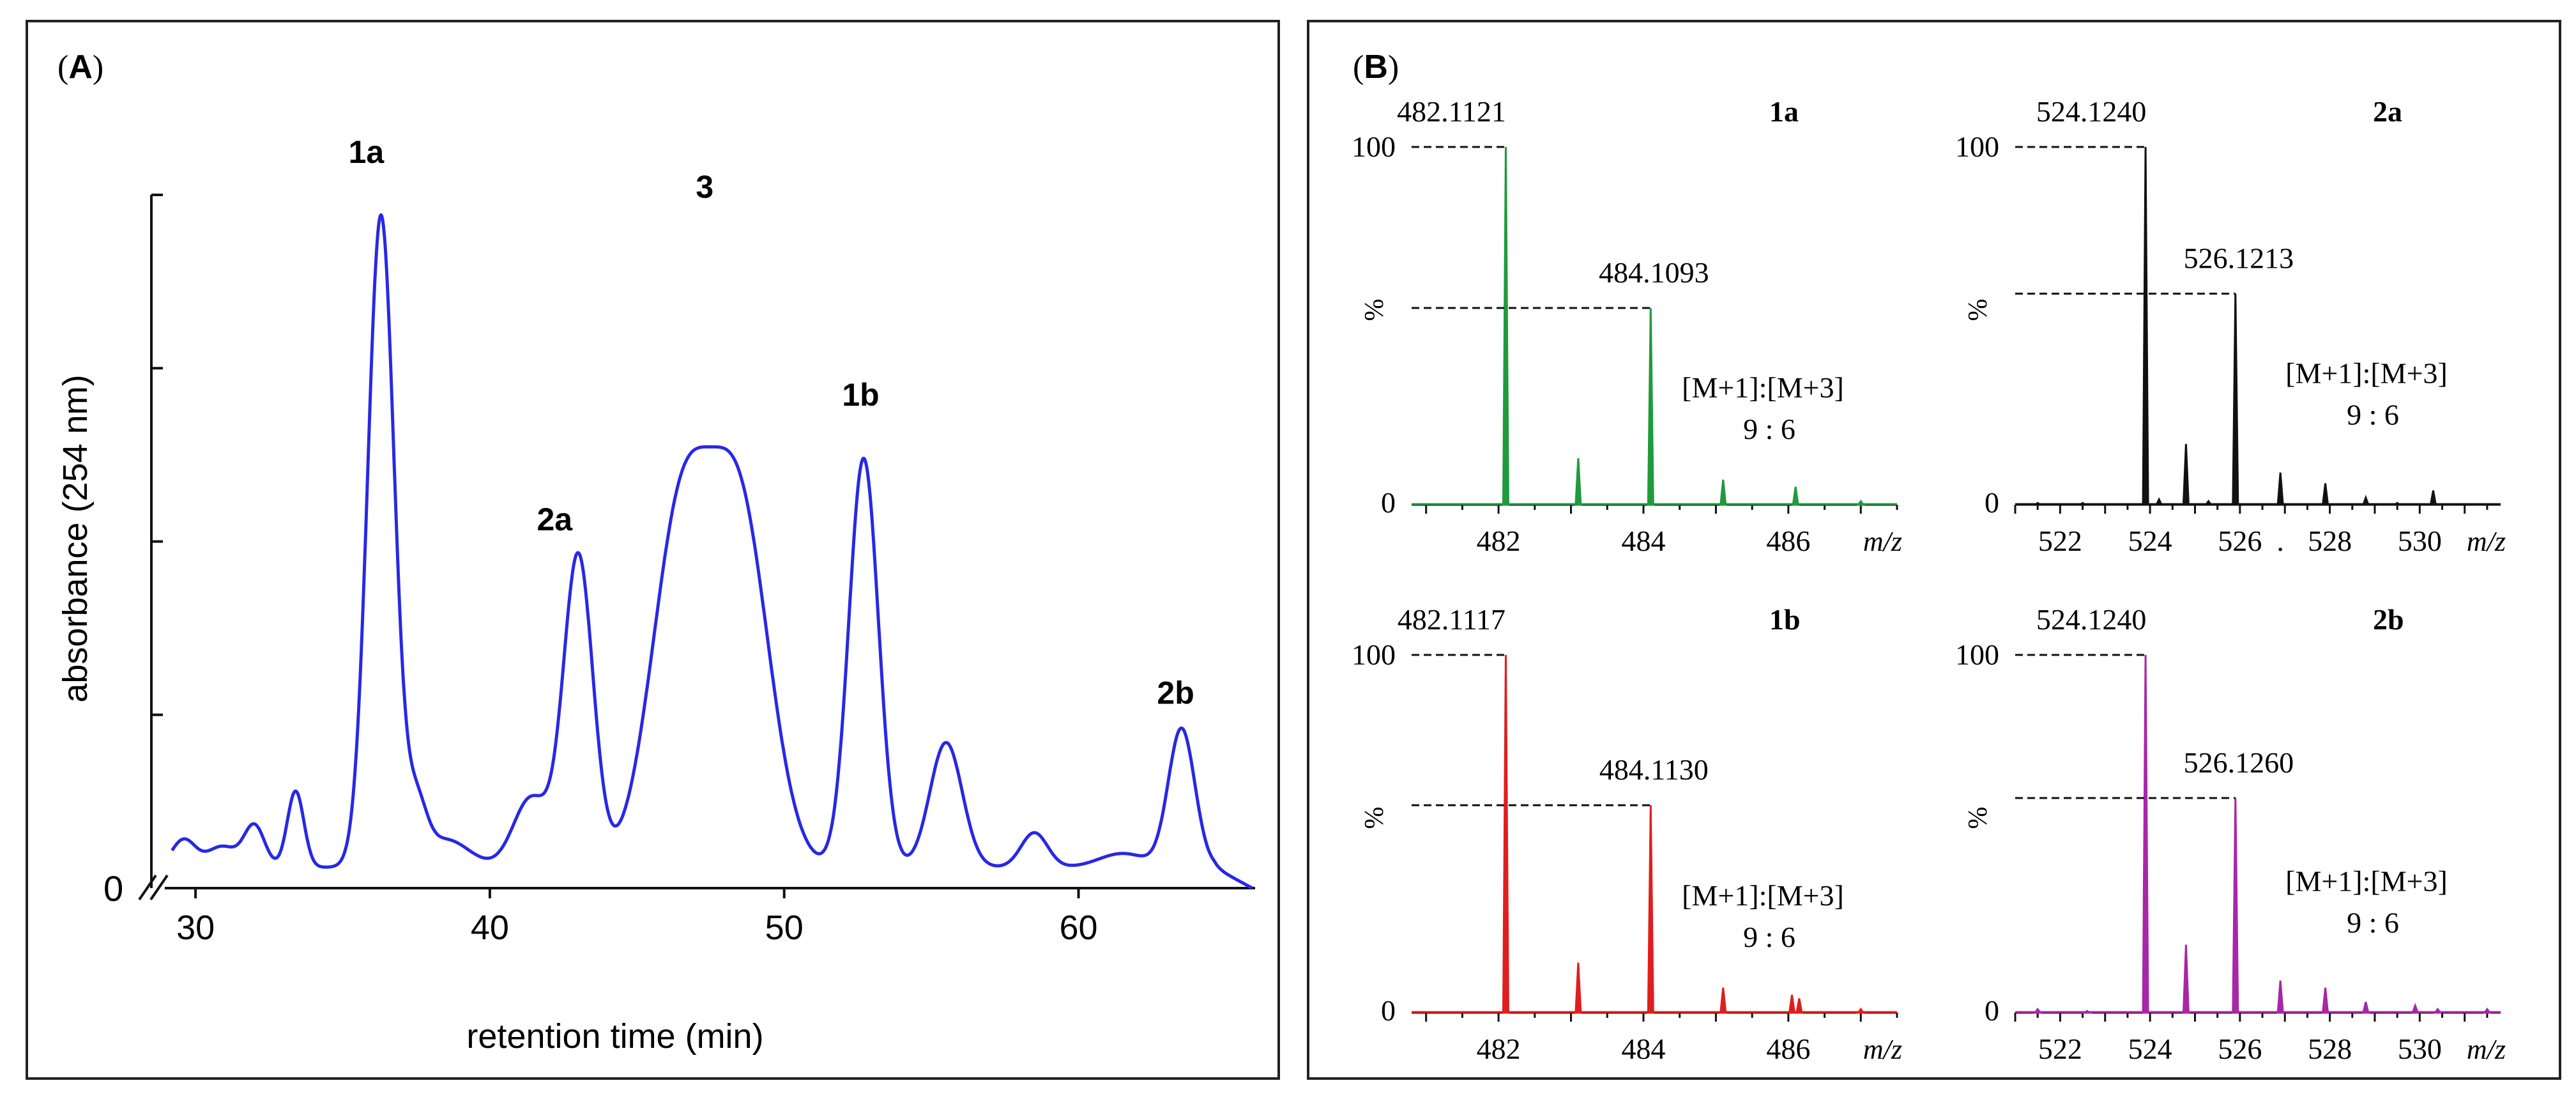 This screenshot has width=2576, height=1106. Describe the element at coordinates (1784, 111) in the screenshot. I see `ms-sample-label: 1a` at that location.